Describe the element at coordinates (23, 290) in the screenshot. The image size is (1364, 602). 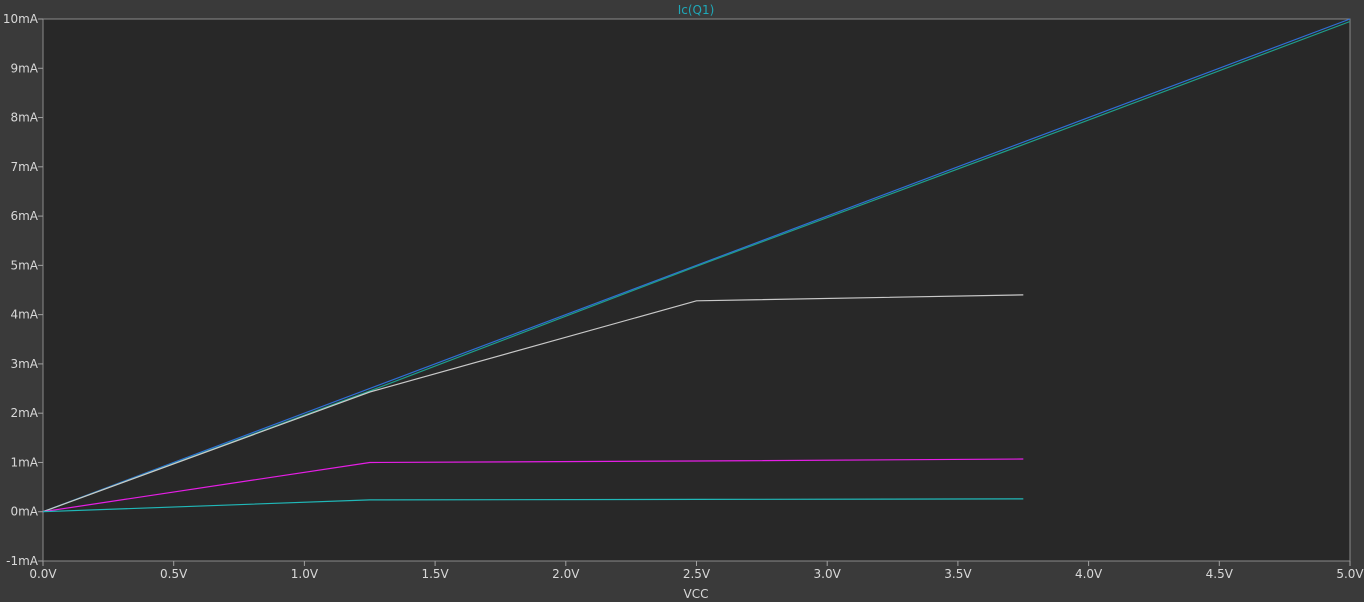
I see `y-axis: -1mA 0mA 1mA 2mA 3mA 4mA 5mA 6mA 7mA 8mA 9mA 10mA` at that location.